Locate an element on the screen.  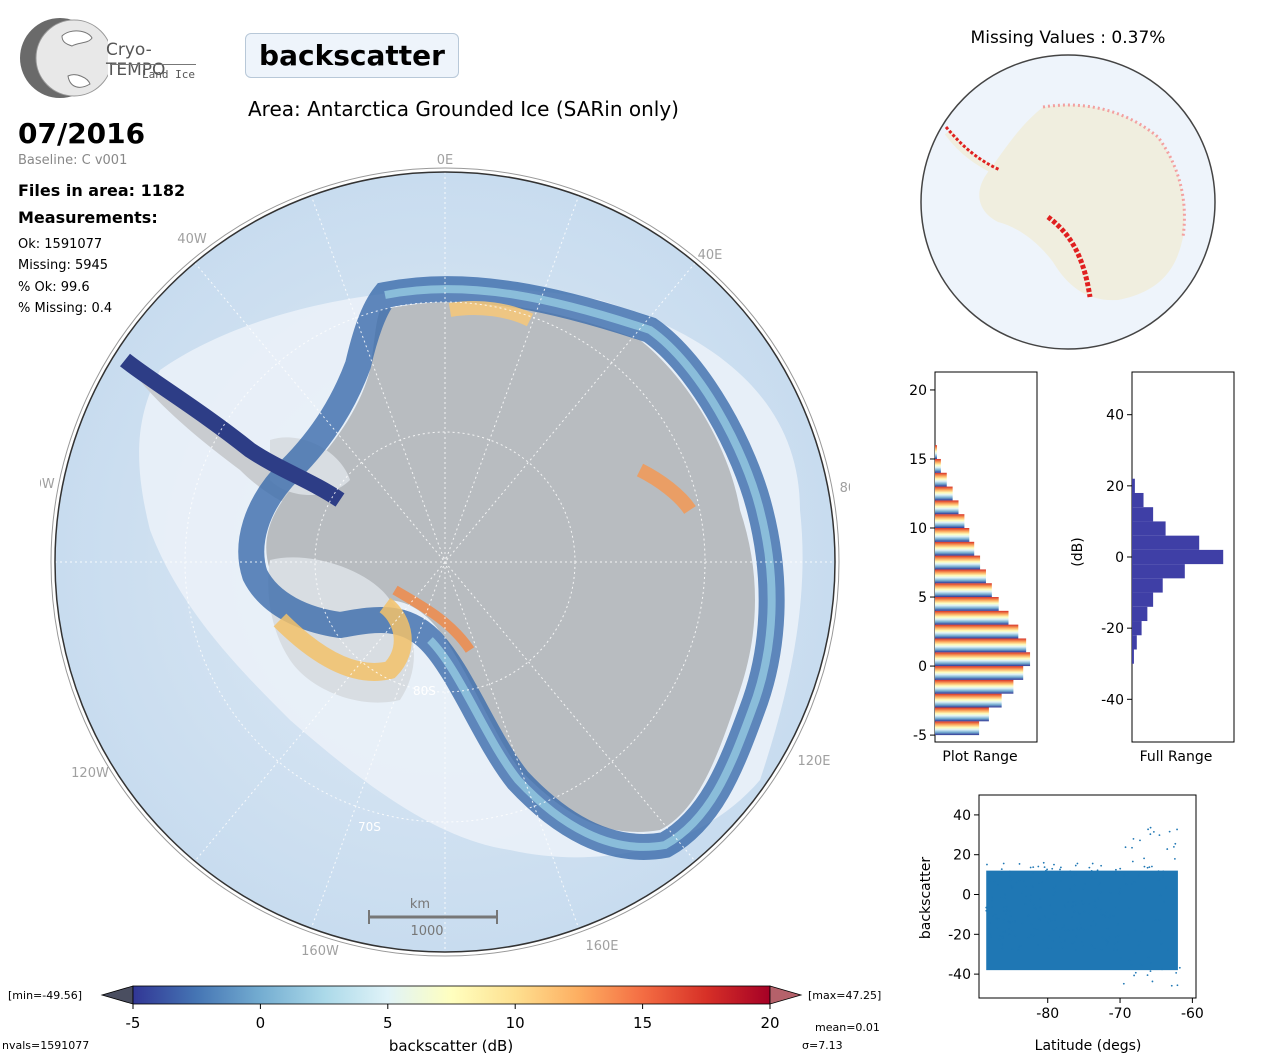
lon-label-40w: 40W is located at coordinates (192, 239).